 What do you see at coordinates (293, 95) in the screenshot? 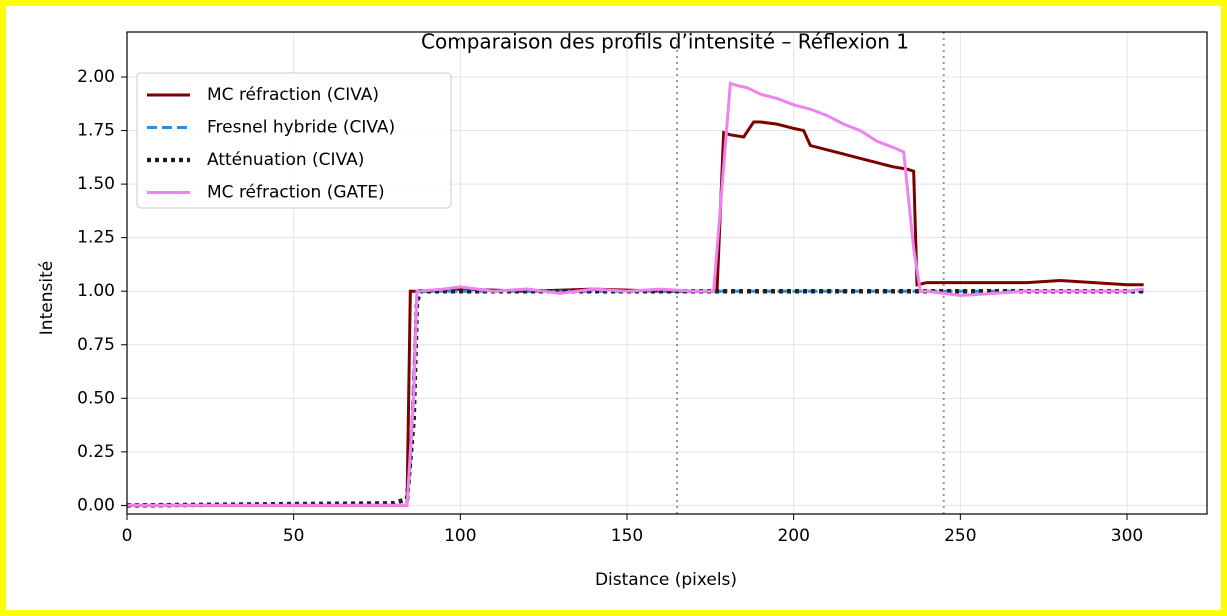
I see `legend-label: MC réfraction (CIVA)` at bounding box center [293, 95].